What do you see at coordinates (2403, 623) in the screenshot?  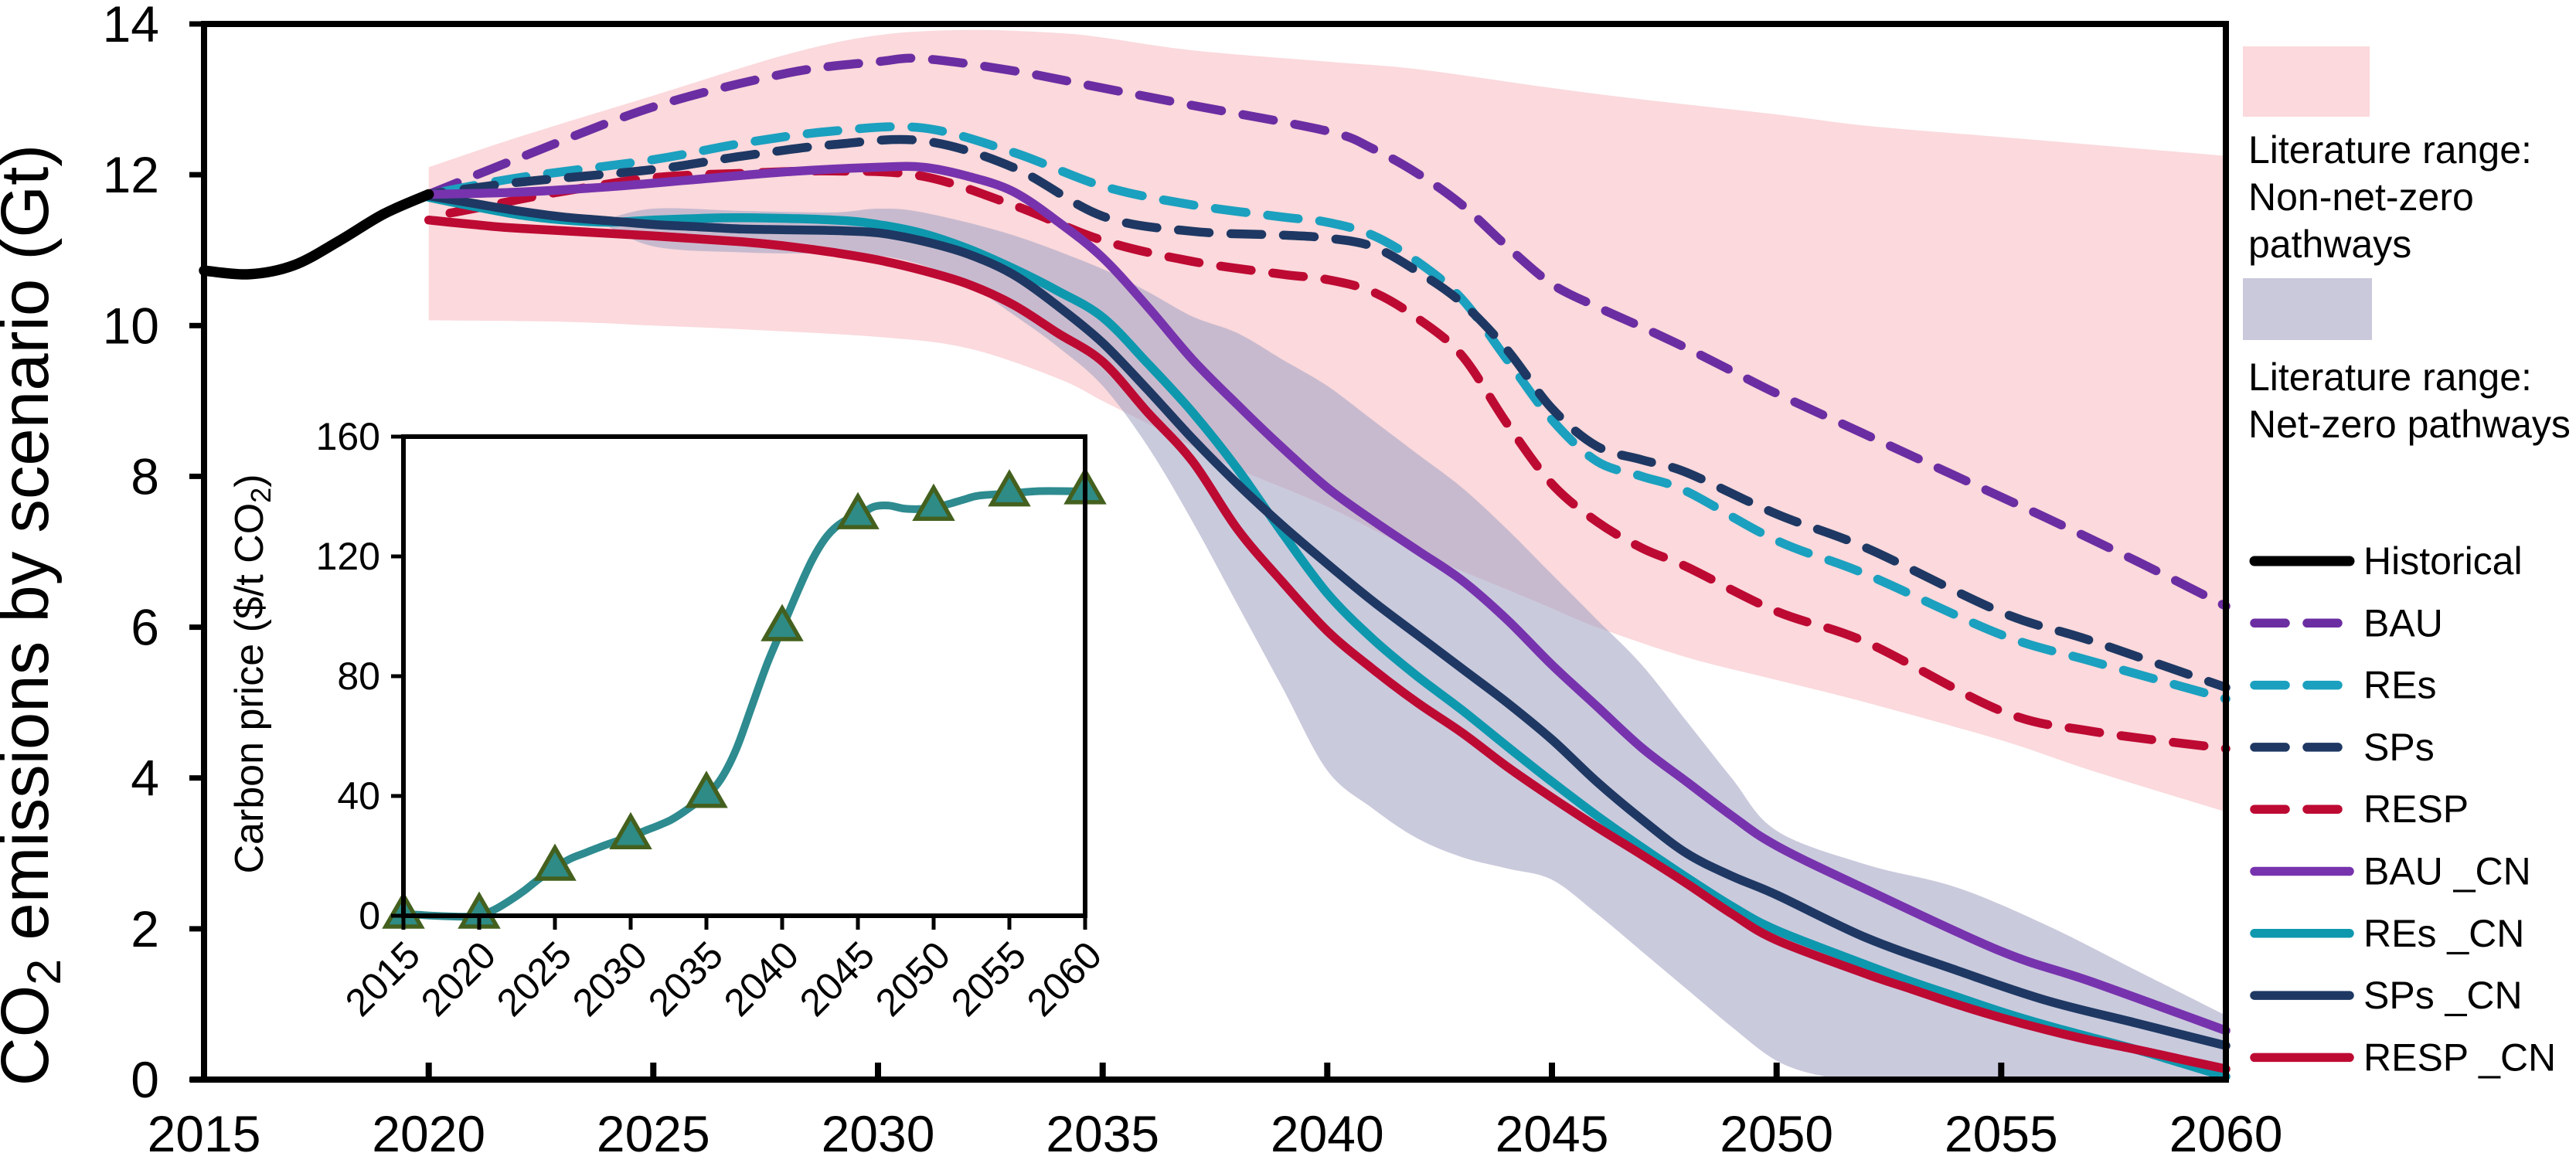 I see `svg-text: BAU` at bounding box center [2403, 623].